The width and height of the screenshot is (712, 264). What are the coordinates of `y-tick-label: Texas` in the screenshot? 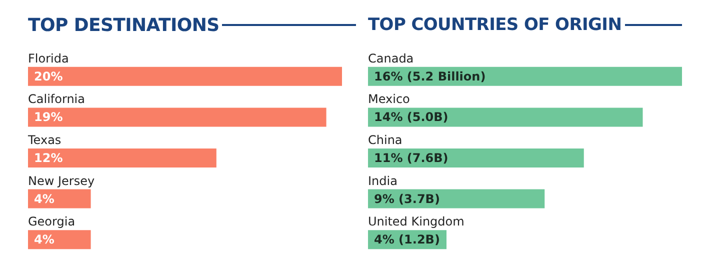 It's located at (44, 140).